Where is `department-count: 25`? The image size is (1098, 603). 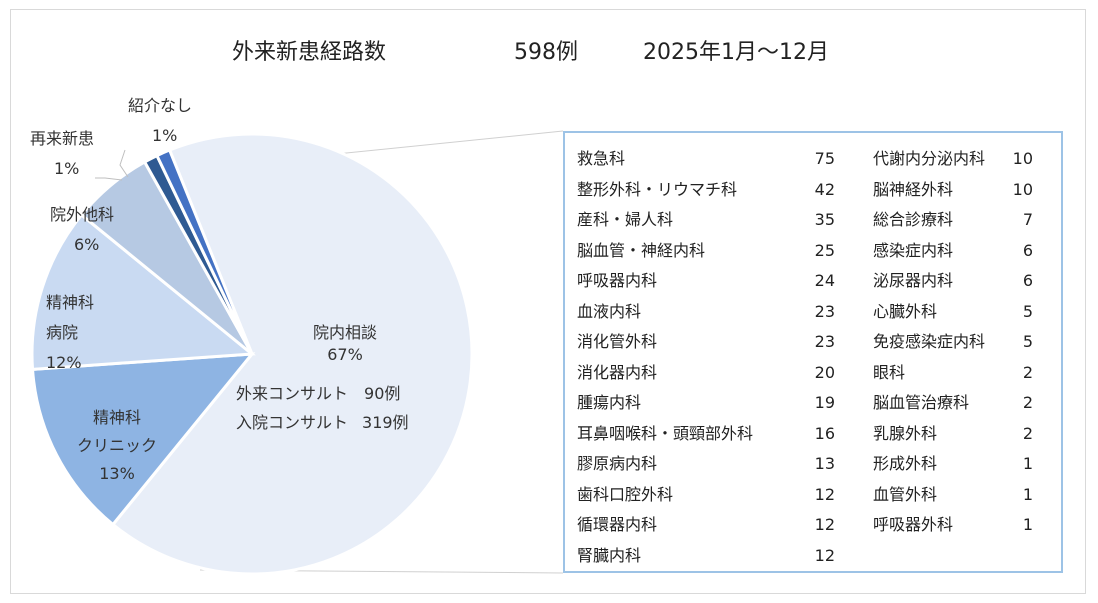 department-count: 25 is located at coordinates (824, 250).